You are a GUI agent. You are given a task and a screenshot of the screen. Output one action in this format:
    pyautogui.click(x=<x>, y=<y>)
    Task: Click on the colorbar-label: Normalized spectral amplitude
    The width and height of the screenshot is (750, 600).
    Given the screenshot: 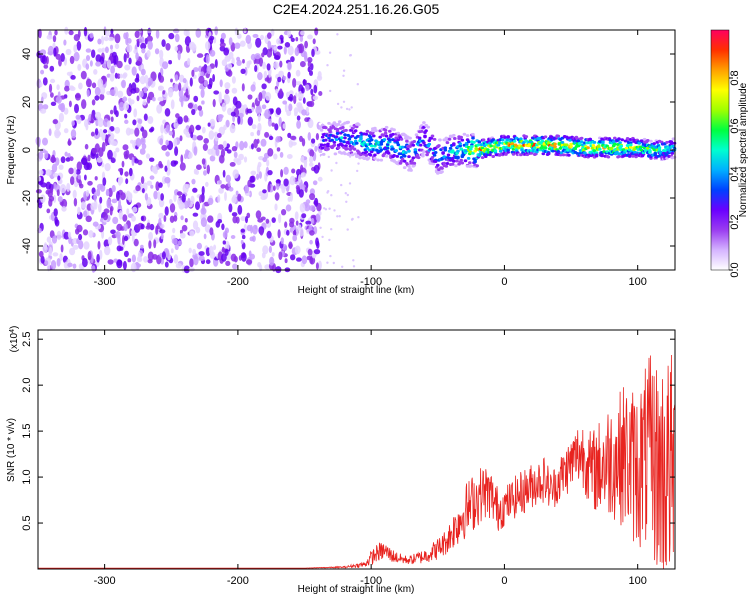 What is the action you would take?
    pyautogui.click(x=743, y=149)
    